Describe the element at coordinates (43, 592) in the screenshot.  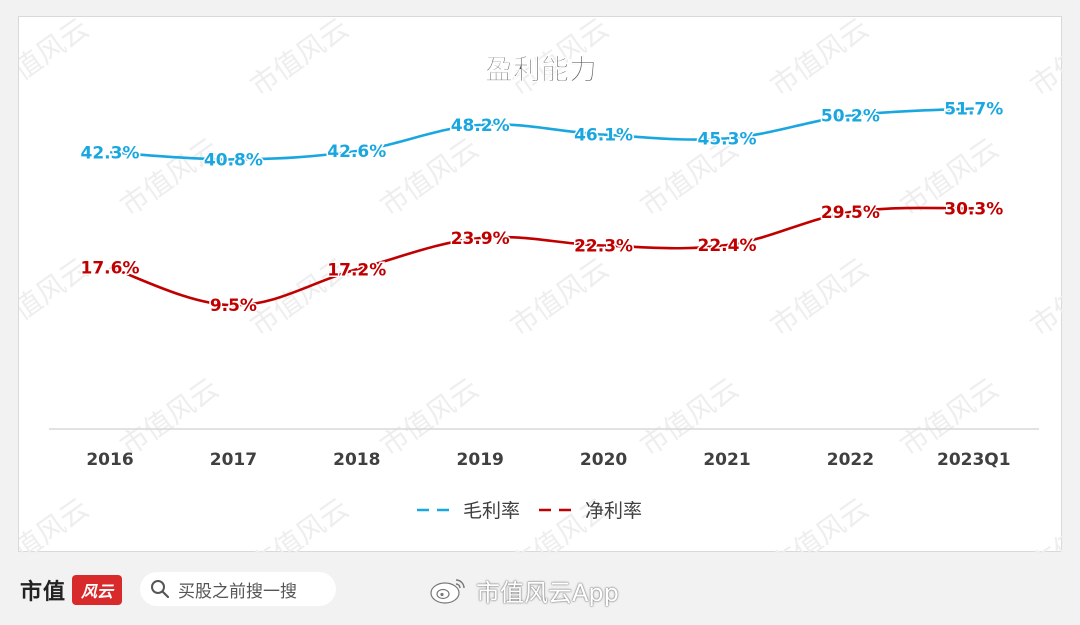
I see `brand-name: 市值` at that location.